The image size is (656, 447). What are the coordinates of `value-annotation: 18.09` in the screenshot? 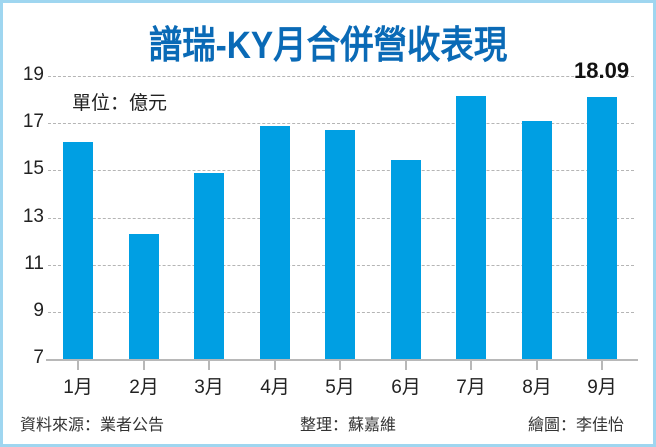 It's located at (602, 70).